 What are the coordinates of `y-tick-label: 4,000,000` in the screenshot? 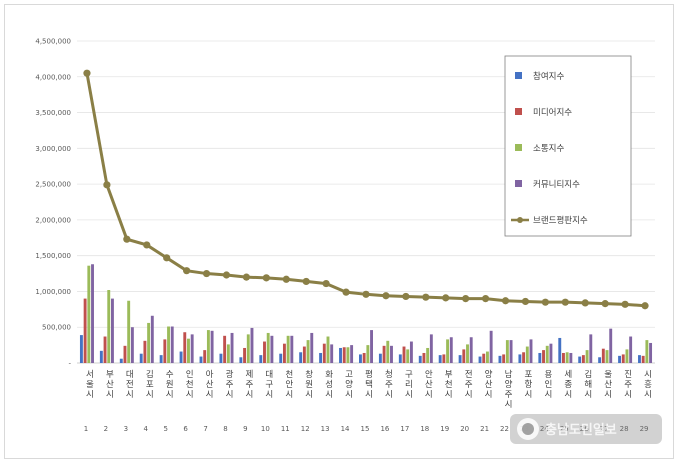 It's located at (53, 77).